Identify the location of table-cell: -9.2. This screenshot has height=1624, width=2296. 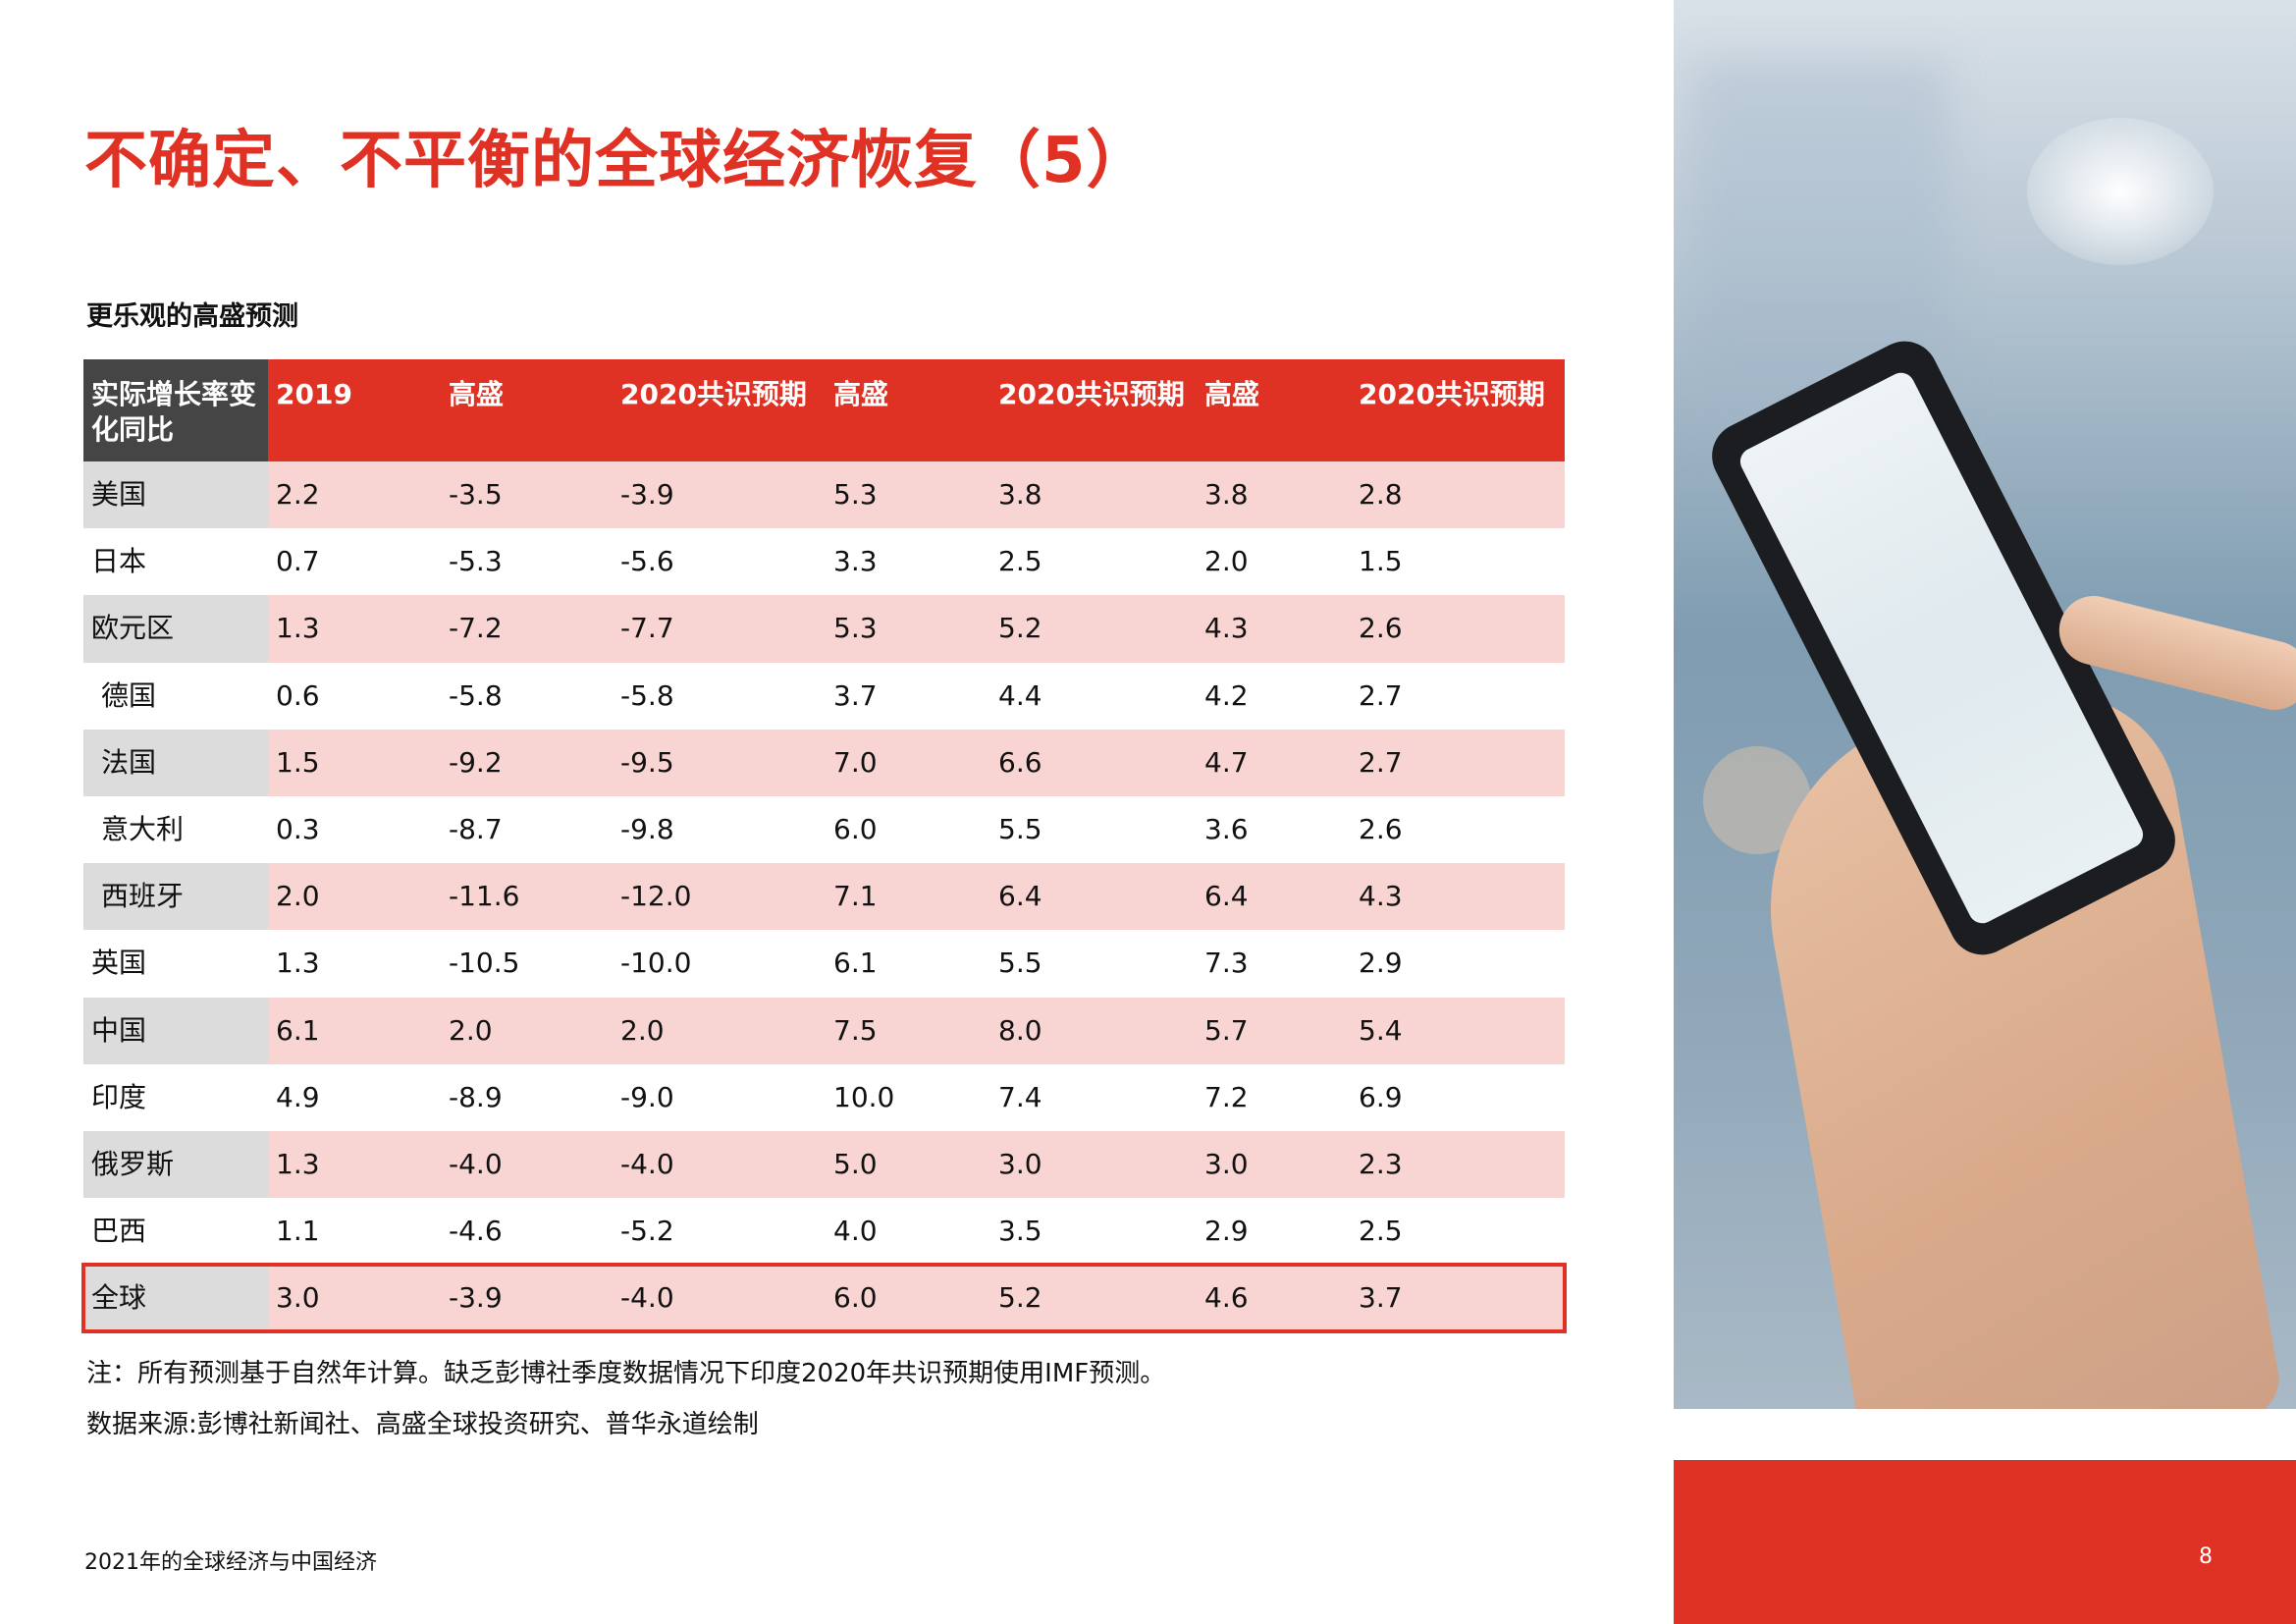
(476, 762).